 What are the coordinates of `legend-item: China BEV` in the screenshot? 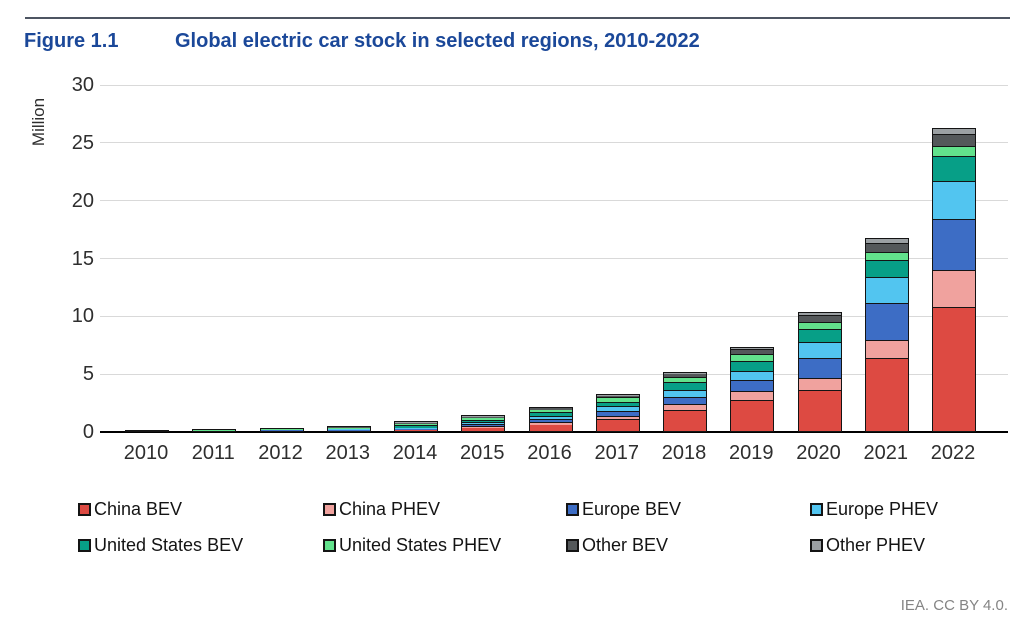 It's located at (200, 509).